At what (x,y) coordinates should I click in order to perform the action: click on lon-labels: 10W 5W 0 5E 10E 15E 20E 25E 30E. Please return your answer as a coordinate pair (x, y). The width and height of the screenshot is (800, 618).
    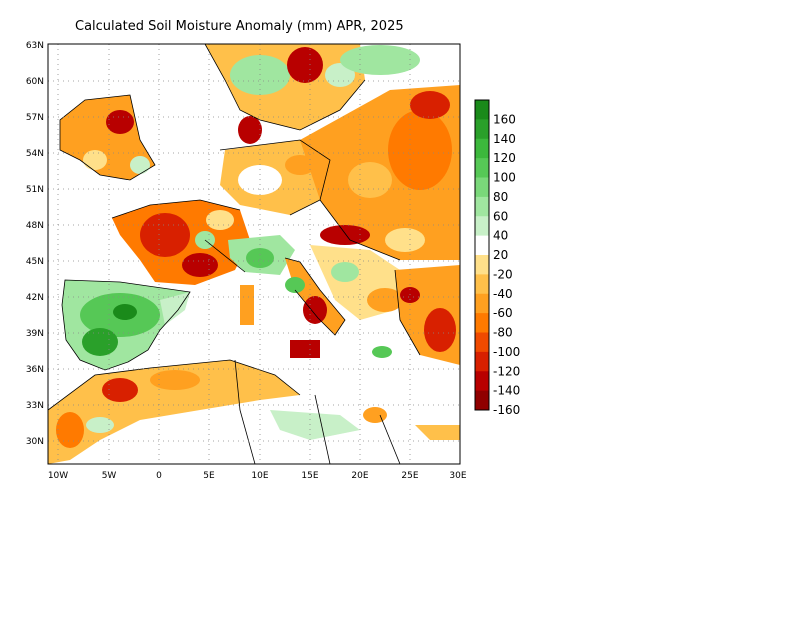
    Looking at the image, I should click on (257, 476).